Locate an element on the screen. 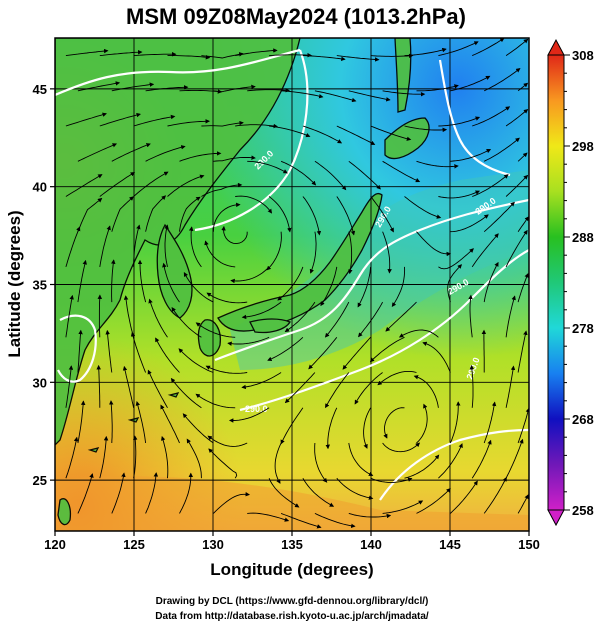 The height and width of the screenshot is (625, 599). y-tick-label: 35 is located at coordinates (40, 285).